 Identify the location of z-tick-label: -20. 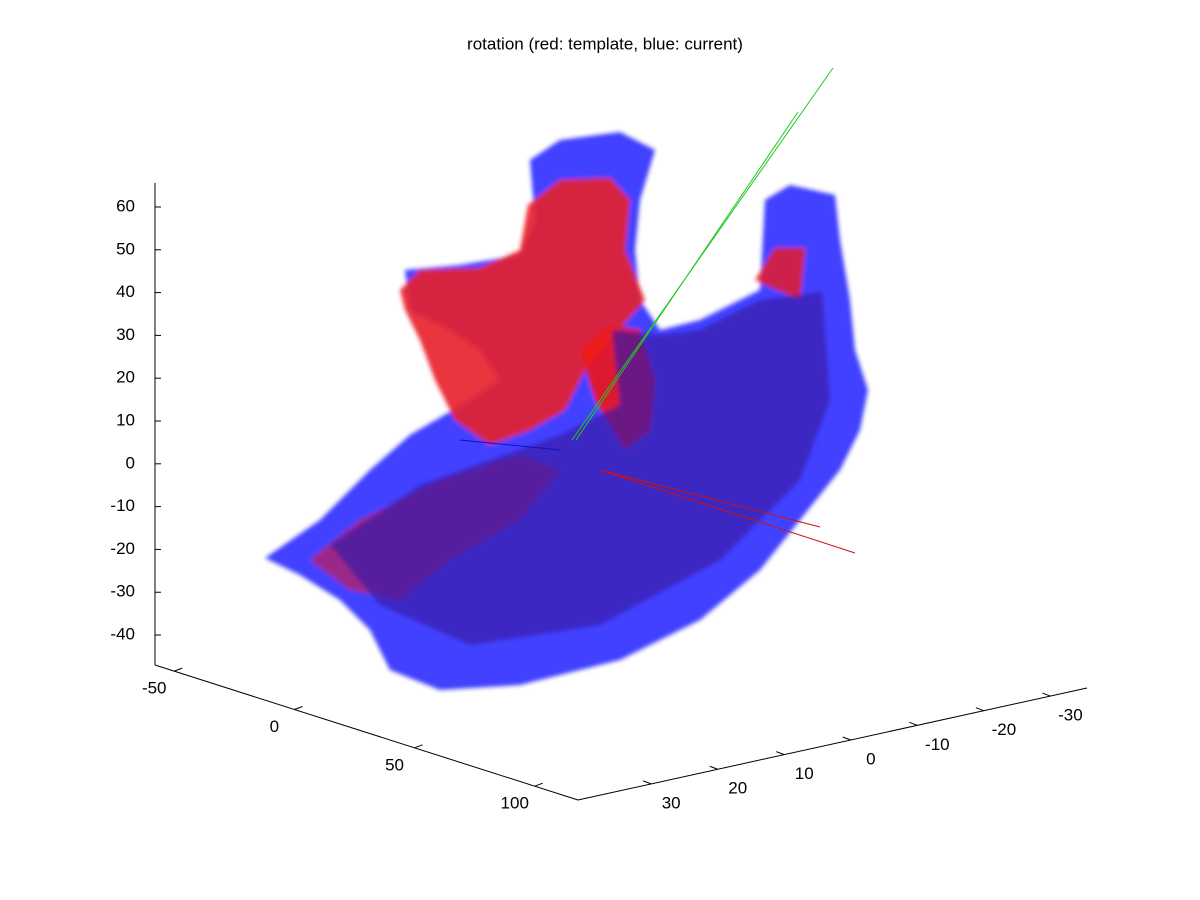
(122, 548).